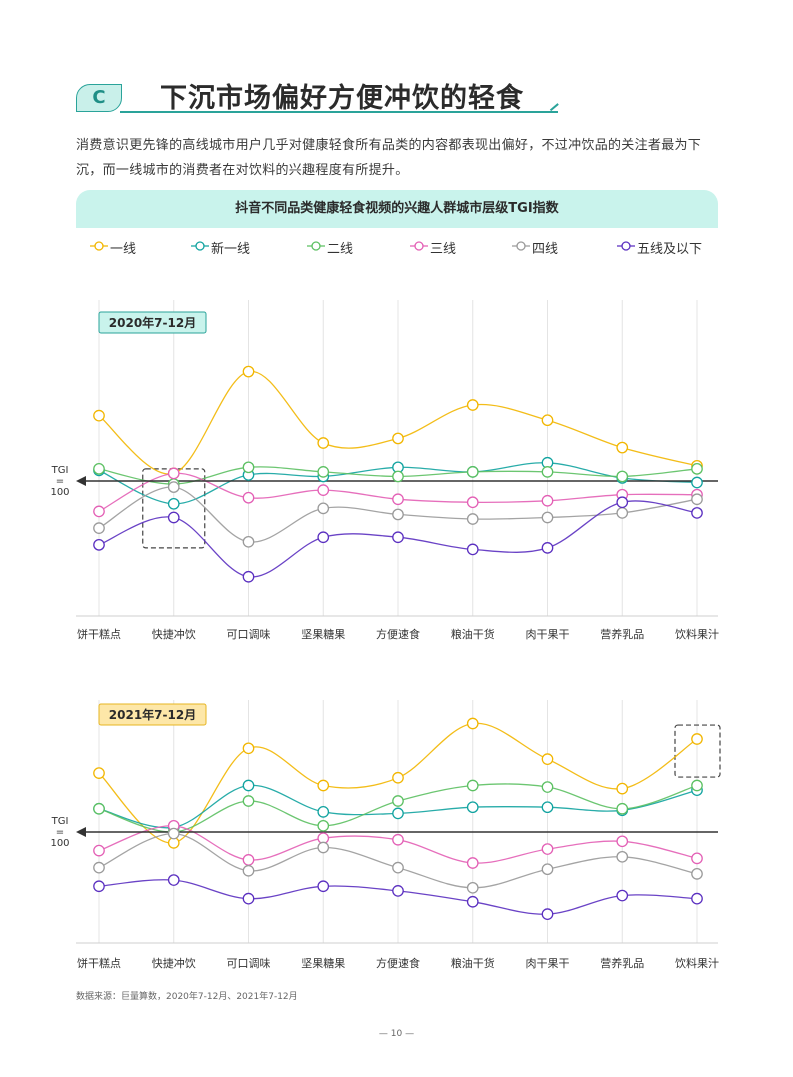  I want to click on legend-label: 新一线, so click(231, 249).